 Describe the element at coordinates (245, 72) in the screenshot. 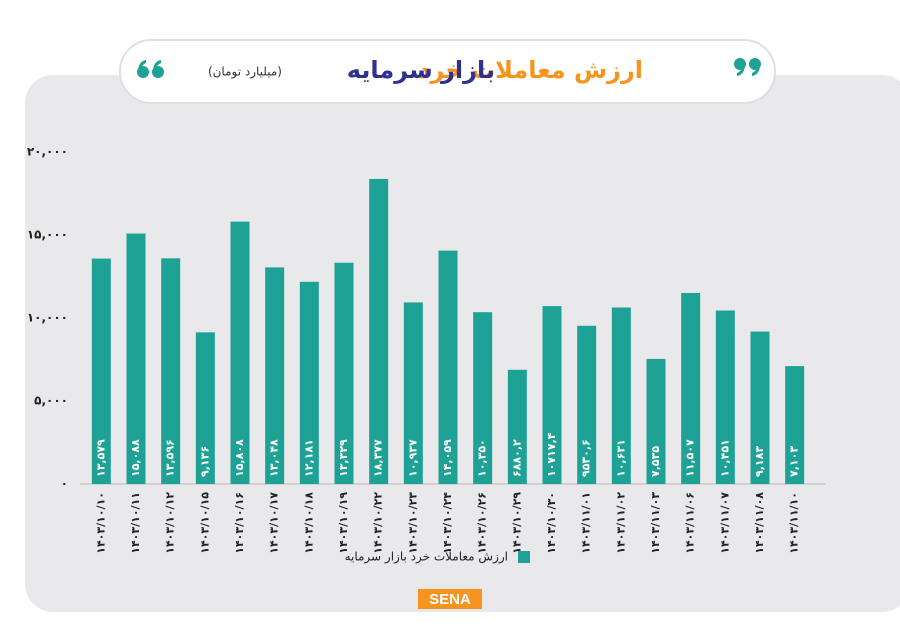

I see `chart-subtitle: (میلیارد تومان)` at that location.